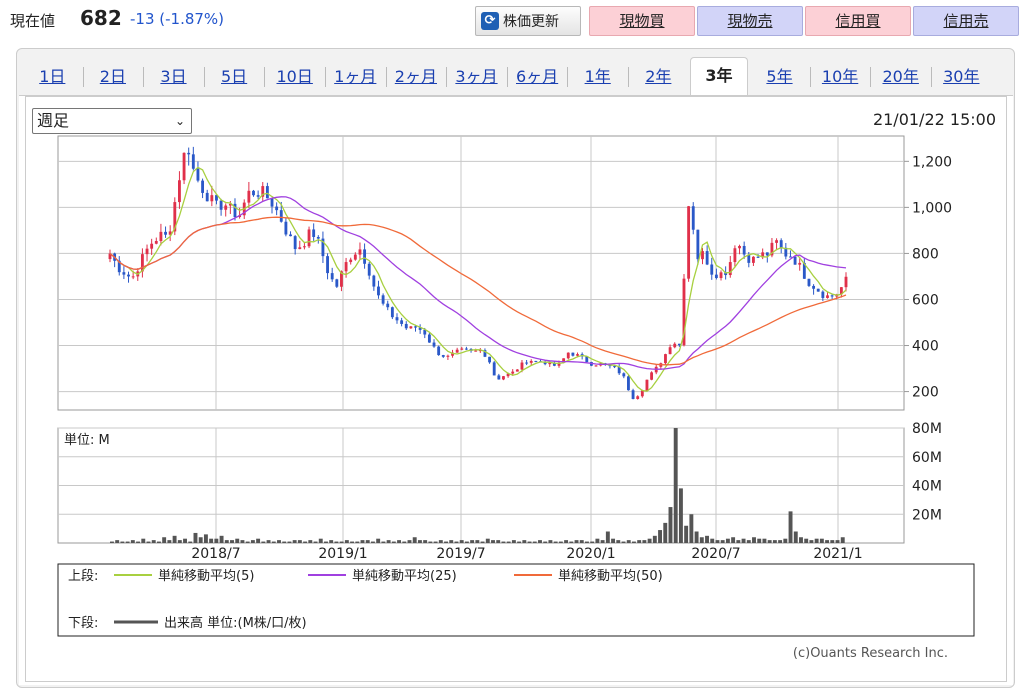 Image resolution: width=1024 pixels, height=688 pixels. What do you see at coordinates (750, 21) in the screenshot?
I see `trade-button-1: 現物売` at bounding box center [750, 21].